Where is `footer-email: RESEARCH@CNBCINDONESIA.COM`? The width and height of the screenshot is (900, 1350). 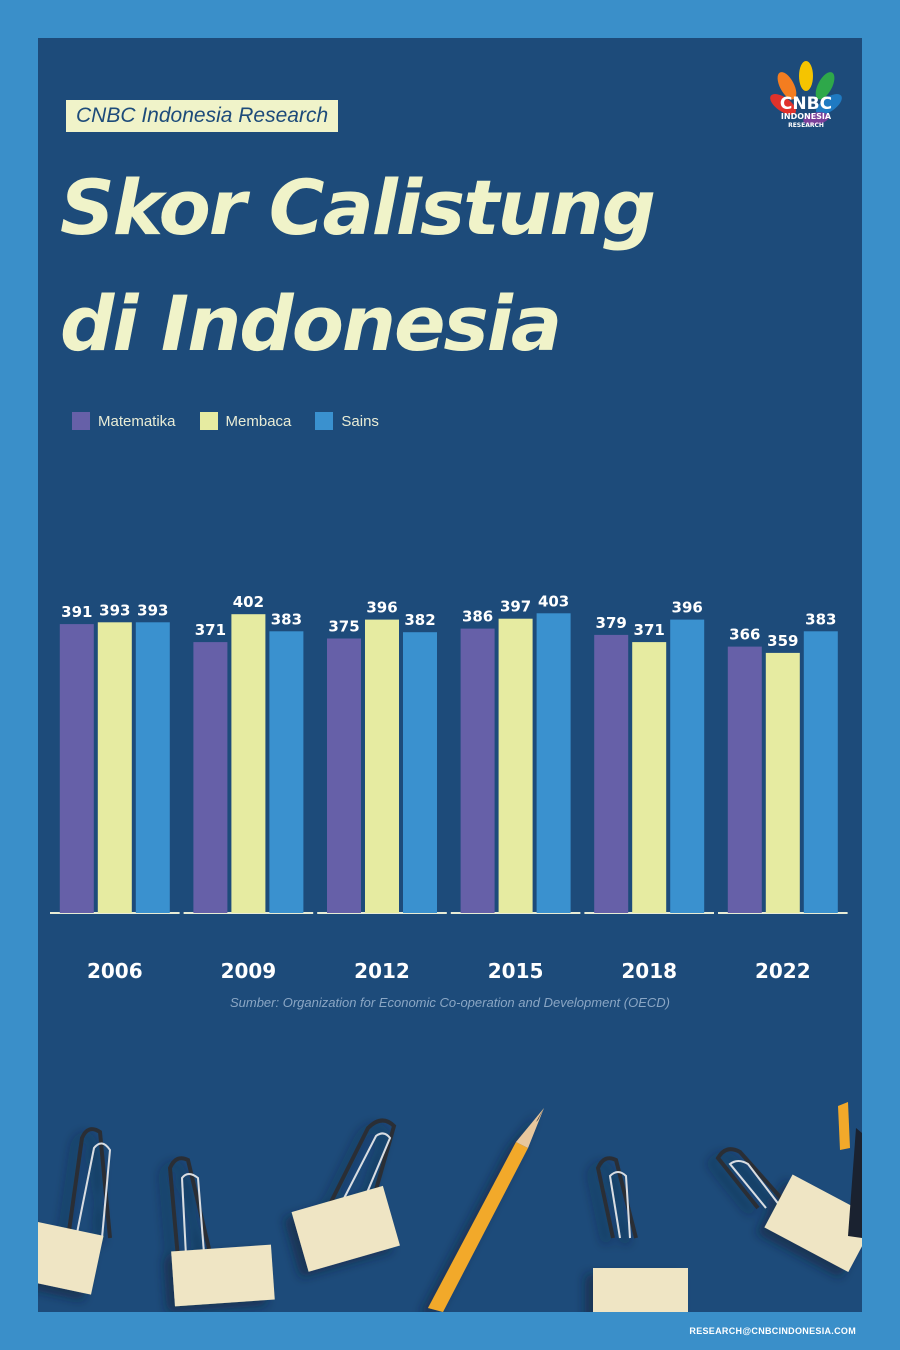 footer-email: RESEARCH@CNBCINDONESIA.COM is located at coordinates (772, 1331).